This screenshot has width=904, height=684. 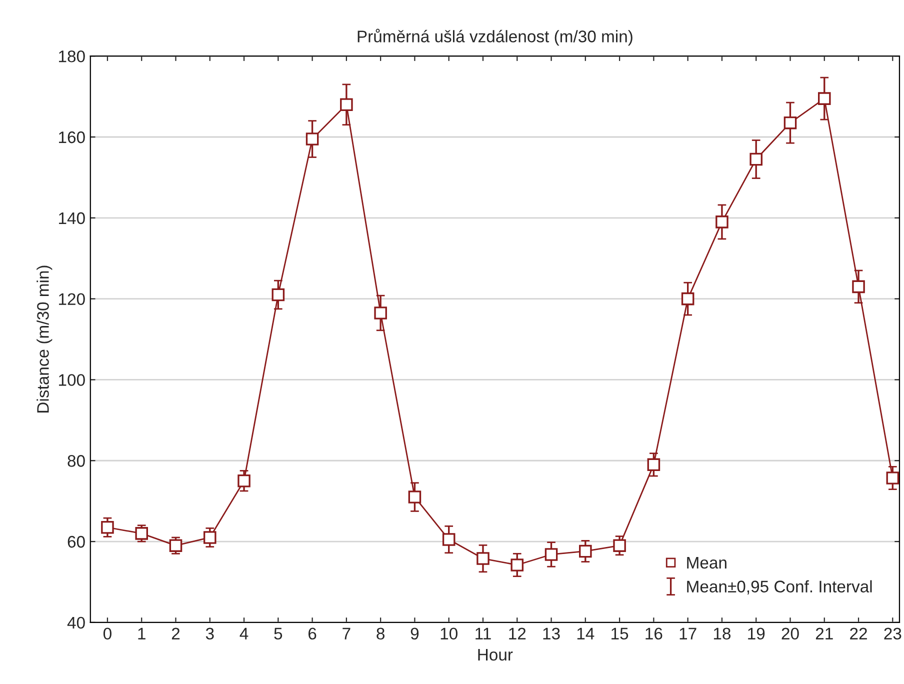 I want to click on x-tick-label: 16, so click(x=654, y=634).